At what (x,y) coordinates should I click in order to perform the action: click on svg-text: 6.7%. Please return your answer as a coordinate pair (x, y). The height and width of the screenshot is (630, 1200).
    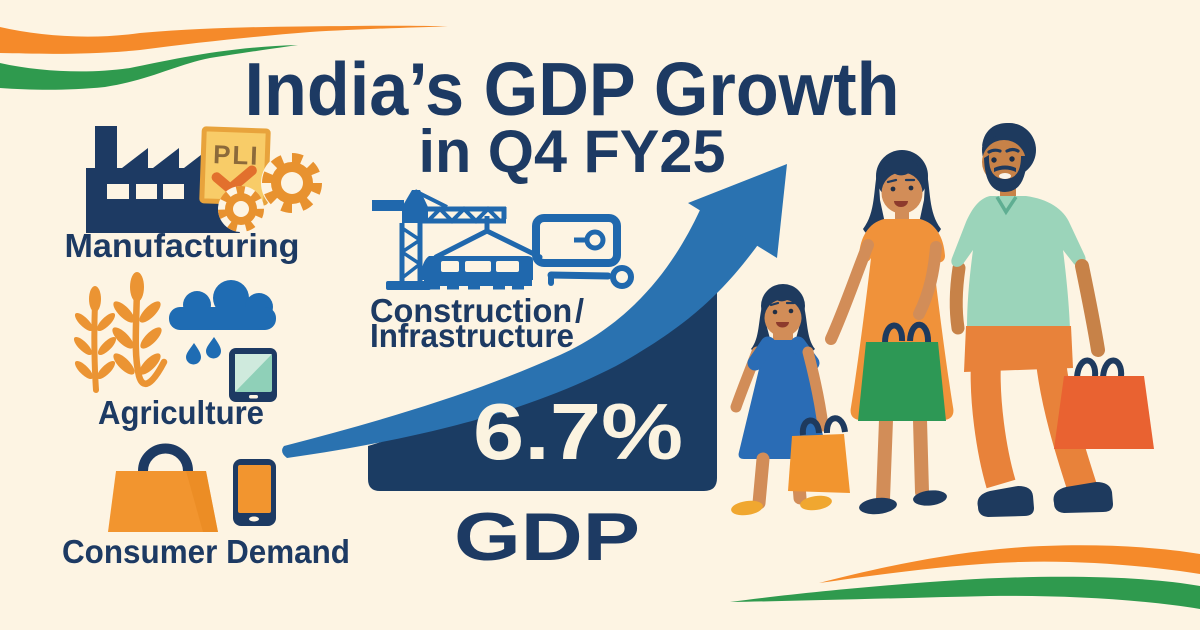
    Looking at the image, I should click on (578, 431).